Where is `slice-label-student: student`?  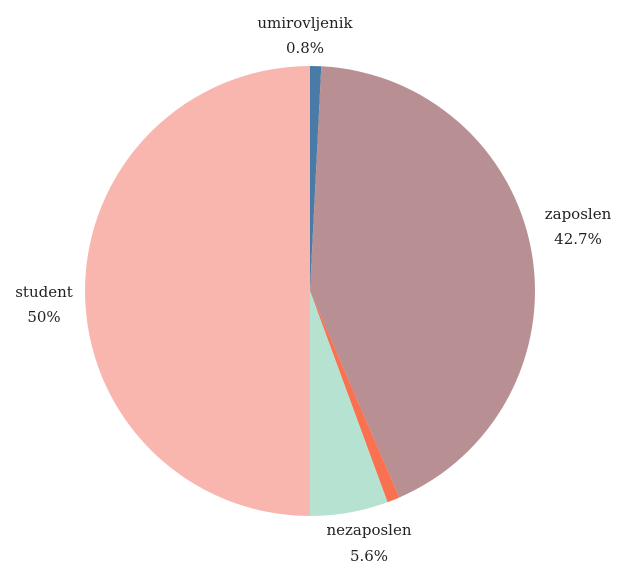
slice-label-student: student is located at coordinates (44, 292).